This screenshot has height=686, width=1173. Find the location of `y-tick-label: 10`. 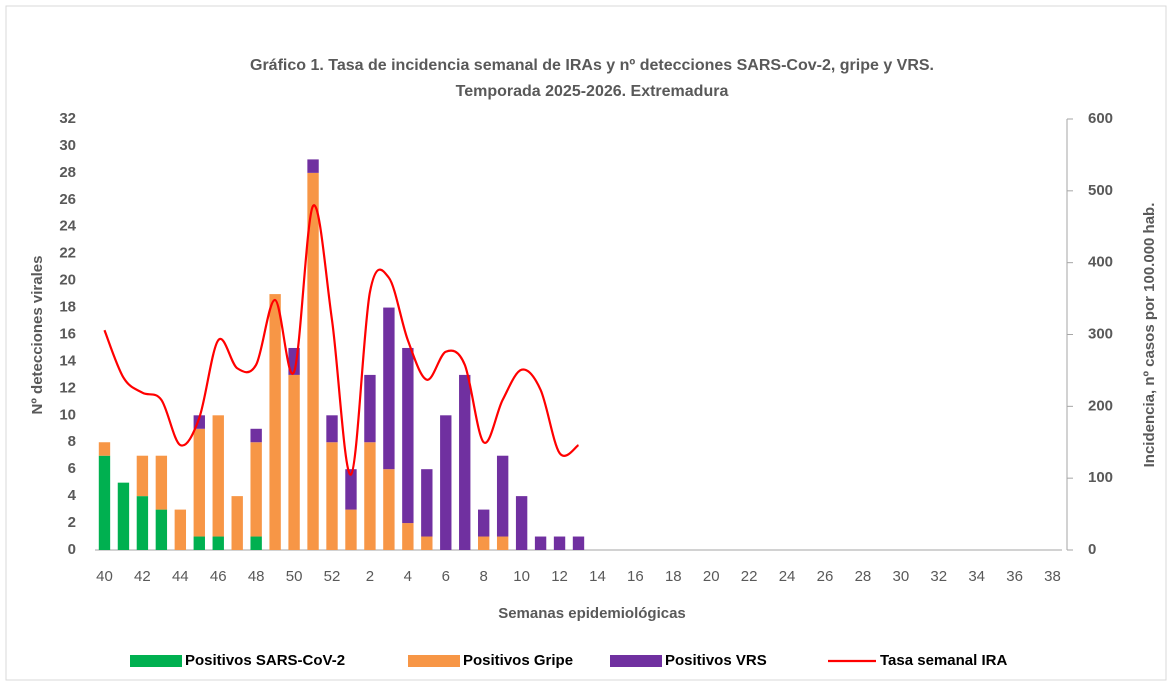

y-tick-label: 10 is located at coordinates (67, 414).